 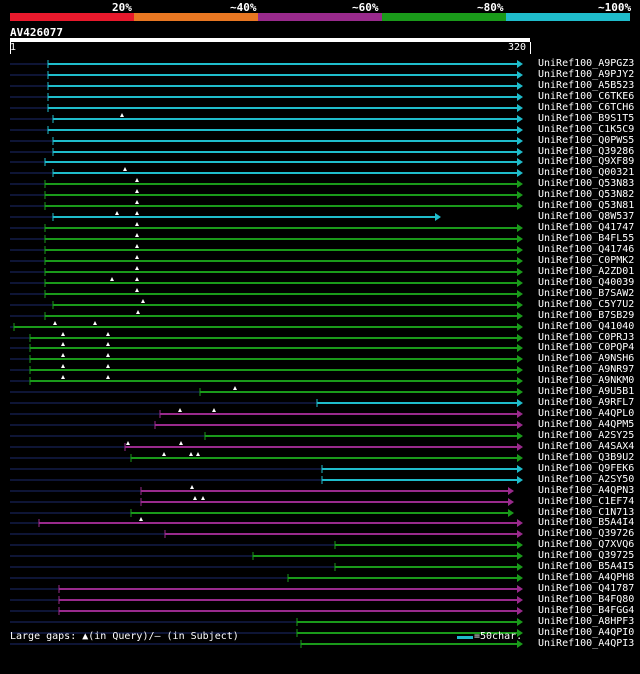 What do you see at coordinates (586, 369) in the screenshot?
I see `hit-label: UniRef100_A9NR97` at bounding box center [586, 369].